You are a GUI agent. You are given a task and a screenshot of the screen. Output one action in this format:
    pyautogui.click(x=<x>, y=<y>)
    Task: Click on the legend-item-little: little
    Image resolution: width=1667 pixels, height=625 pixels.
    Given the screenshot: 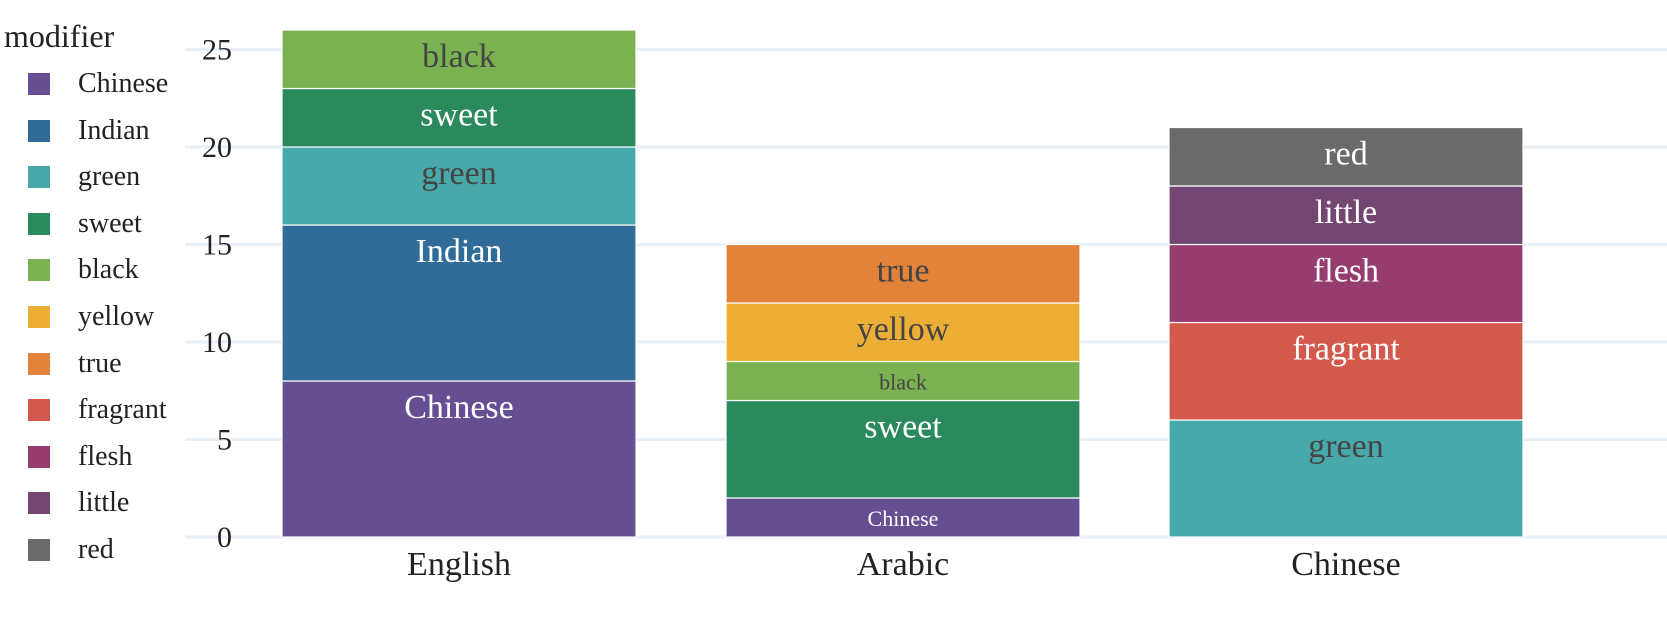 What is the action you would take?
    pyautogui.click(x=98, y=512)
    